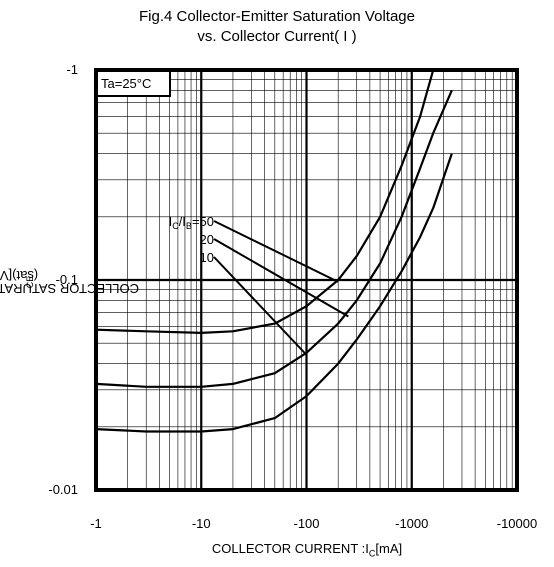 The width and height of the screenshot is (554, 567). Describe the element at coordinates (72, 69) in the screenshot. I see `y-tick-label: -1` at that location.